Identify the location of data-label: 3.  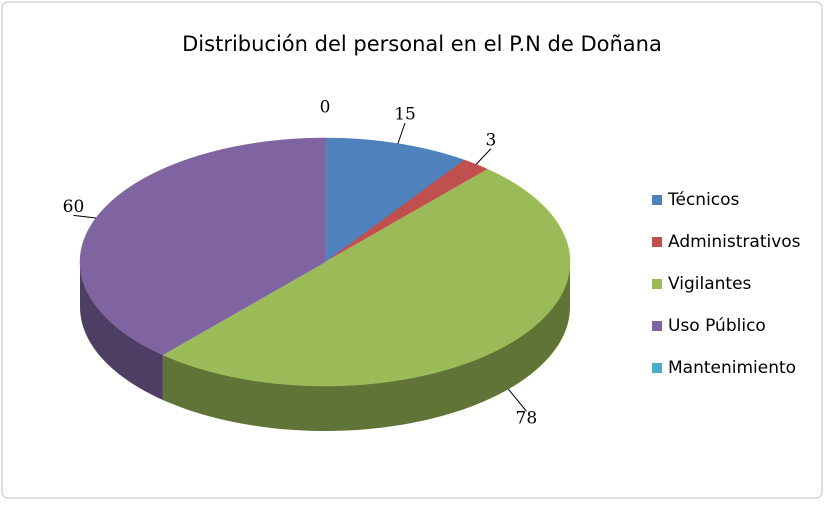
(490, 140).